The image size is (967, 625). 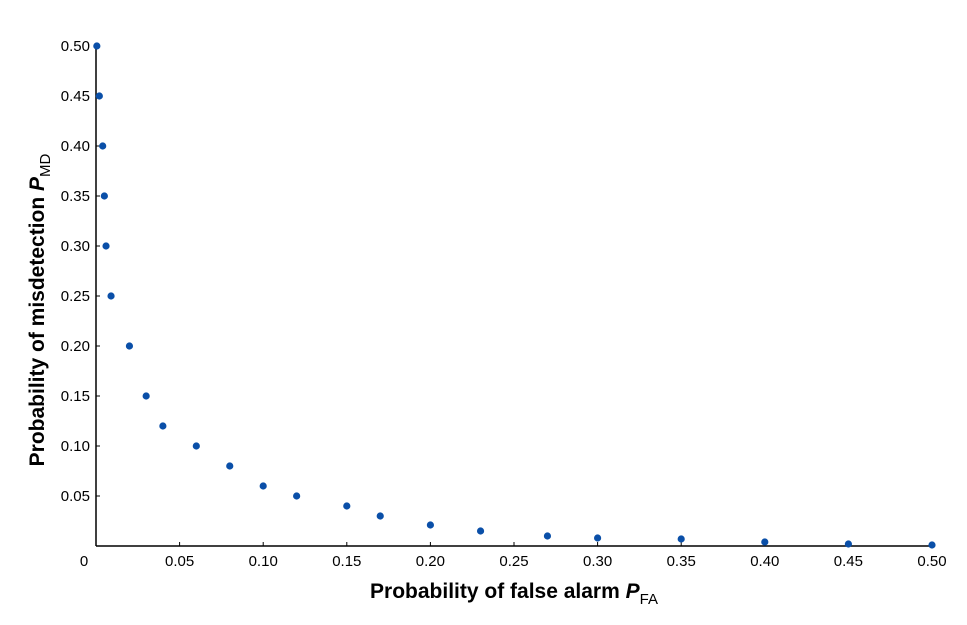 What do you see at coordinates (75, 146) in the screenshot?
I see `y-tick-label: 0.40` at bounding box center [75, 146].